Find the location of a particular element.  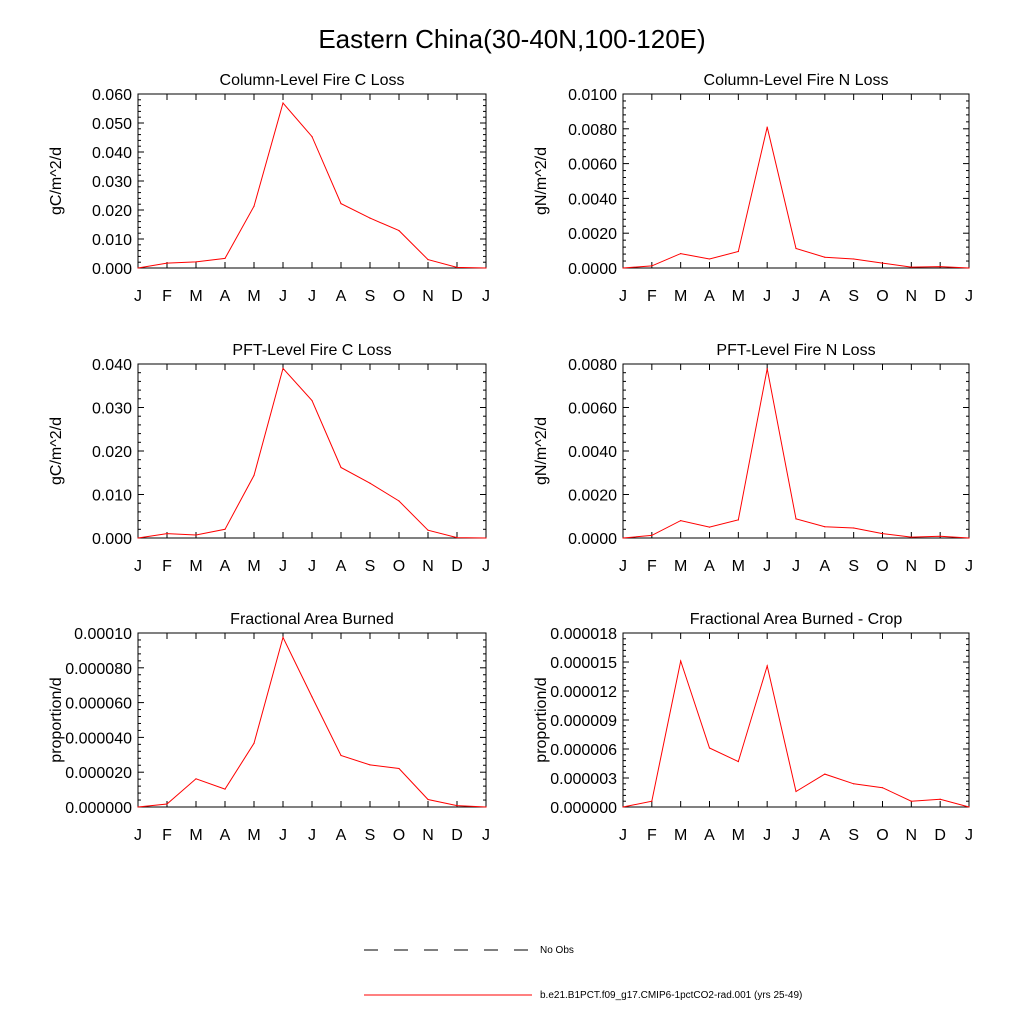

panel-title: PFT-Level Fire N Loss is located at coordinates (795, 350).